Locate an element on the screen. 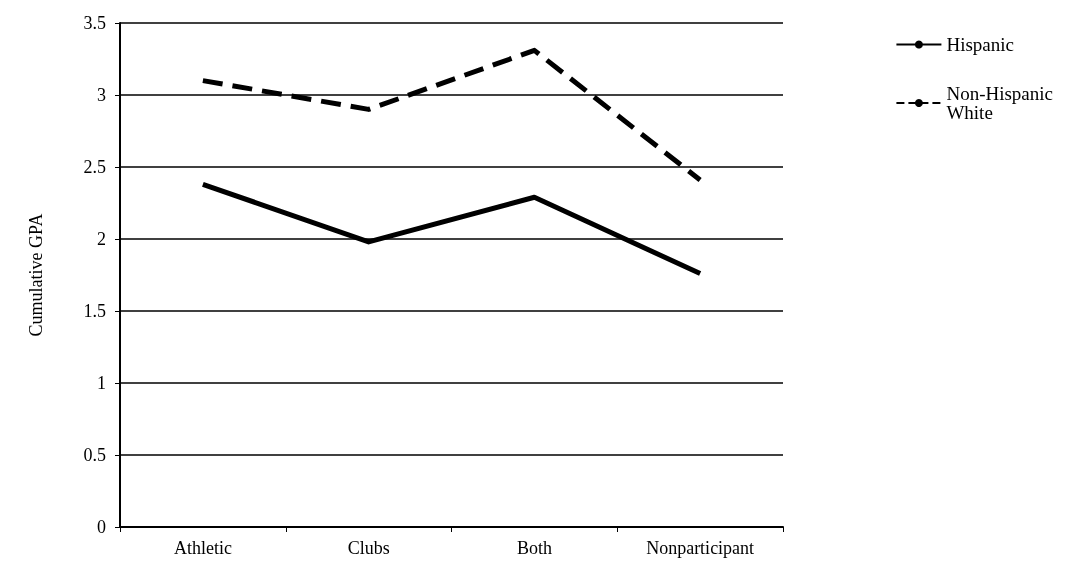  y-tick-label: 3 is located at coordinates (101, 95).